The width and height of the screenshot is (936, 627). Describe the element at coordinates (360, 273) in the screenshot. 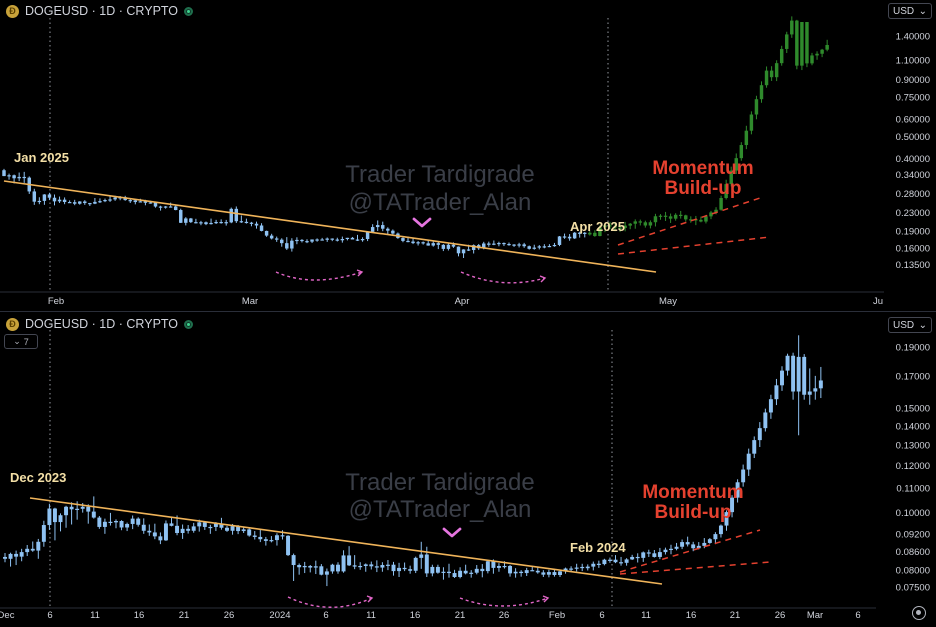

I see `arrow-head-icon` at that location.